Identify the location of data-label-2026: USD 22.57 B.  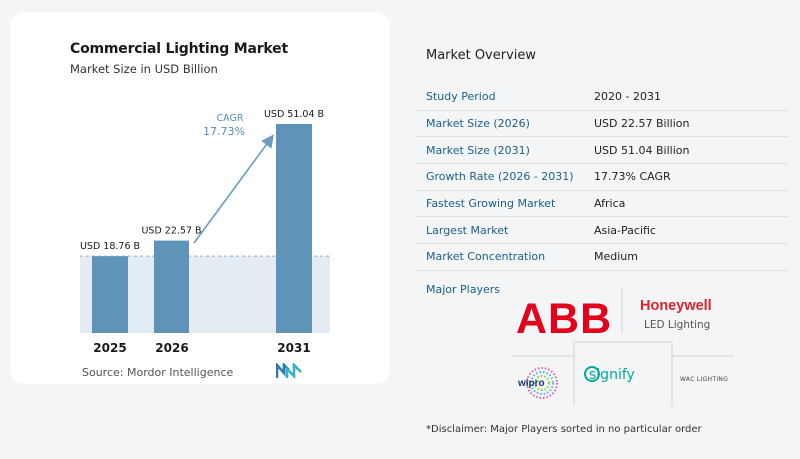
(171, 231).